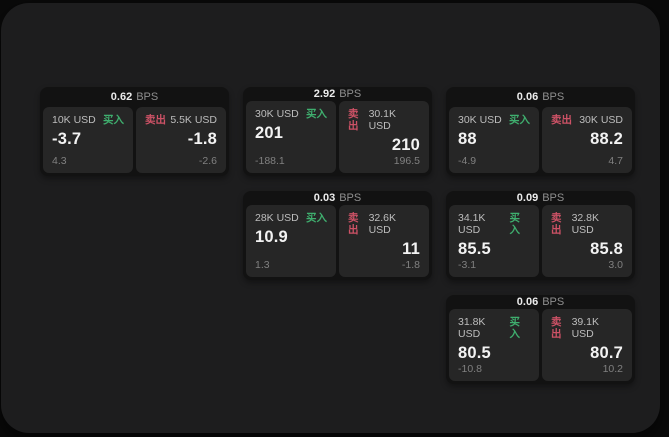 The height and width of the screenshot is (437, 669). Describe the element at coordinates (472, 224) in the screenshot. I see `buy-size: 34.1K USD` at that location.